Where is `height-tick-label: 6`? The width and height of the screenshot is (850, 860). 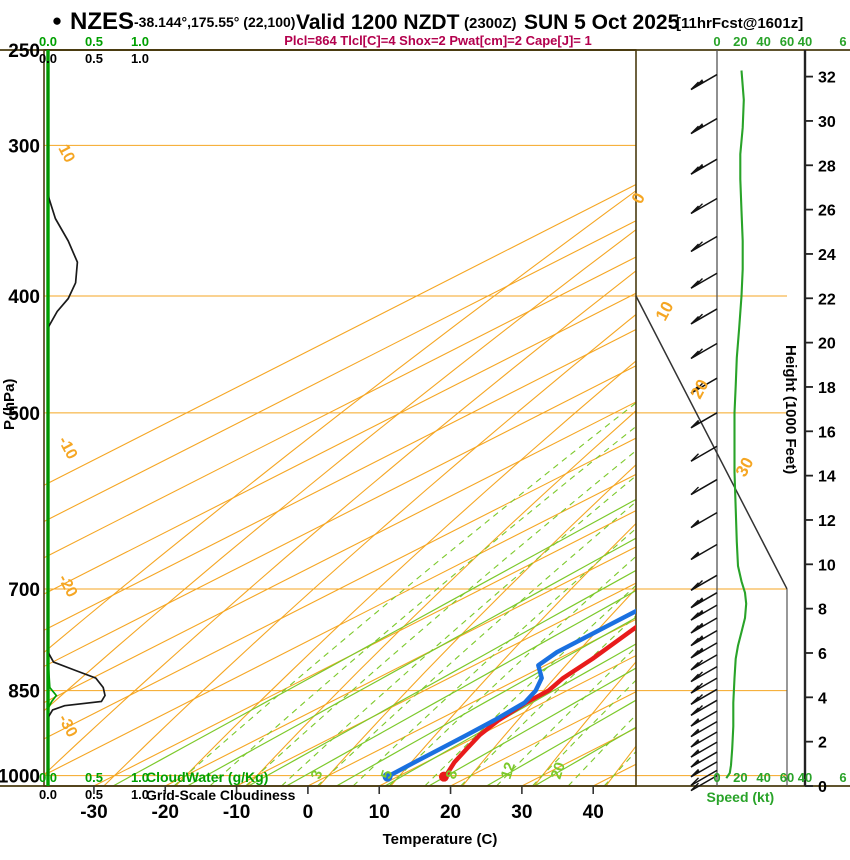 height-tick-label: 6 is located at coordinates (822, 654).